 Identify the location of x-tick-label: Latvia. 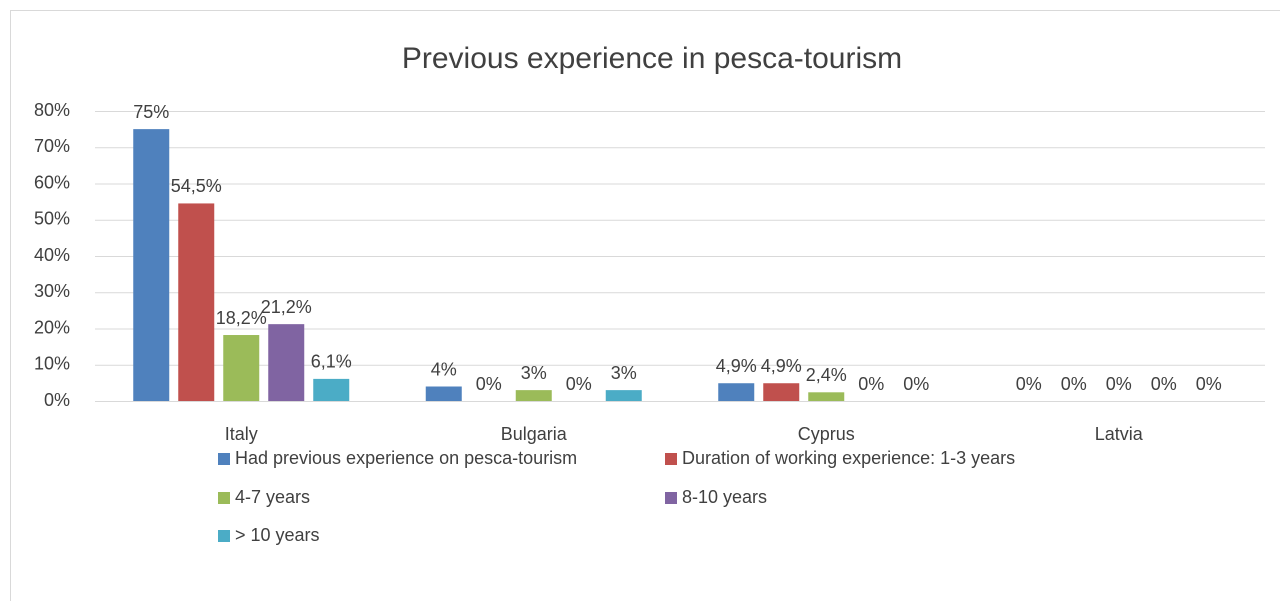
(1119, 434).